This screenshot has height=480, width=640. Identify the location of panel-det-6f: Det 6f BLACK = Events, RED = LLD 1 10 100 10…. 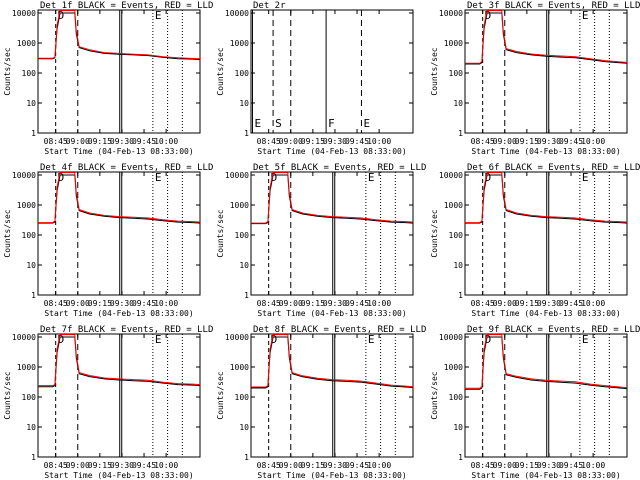
(535, 240).